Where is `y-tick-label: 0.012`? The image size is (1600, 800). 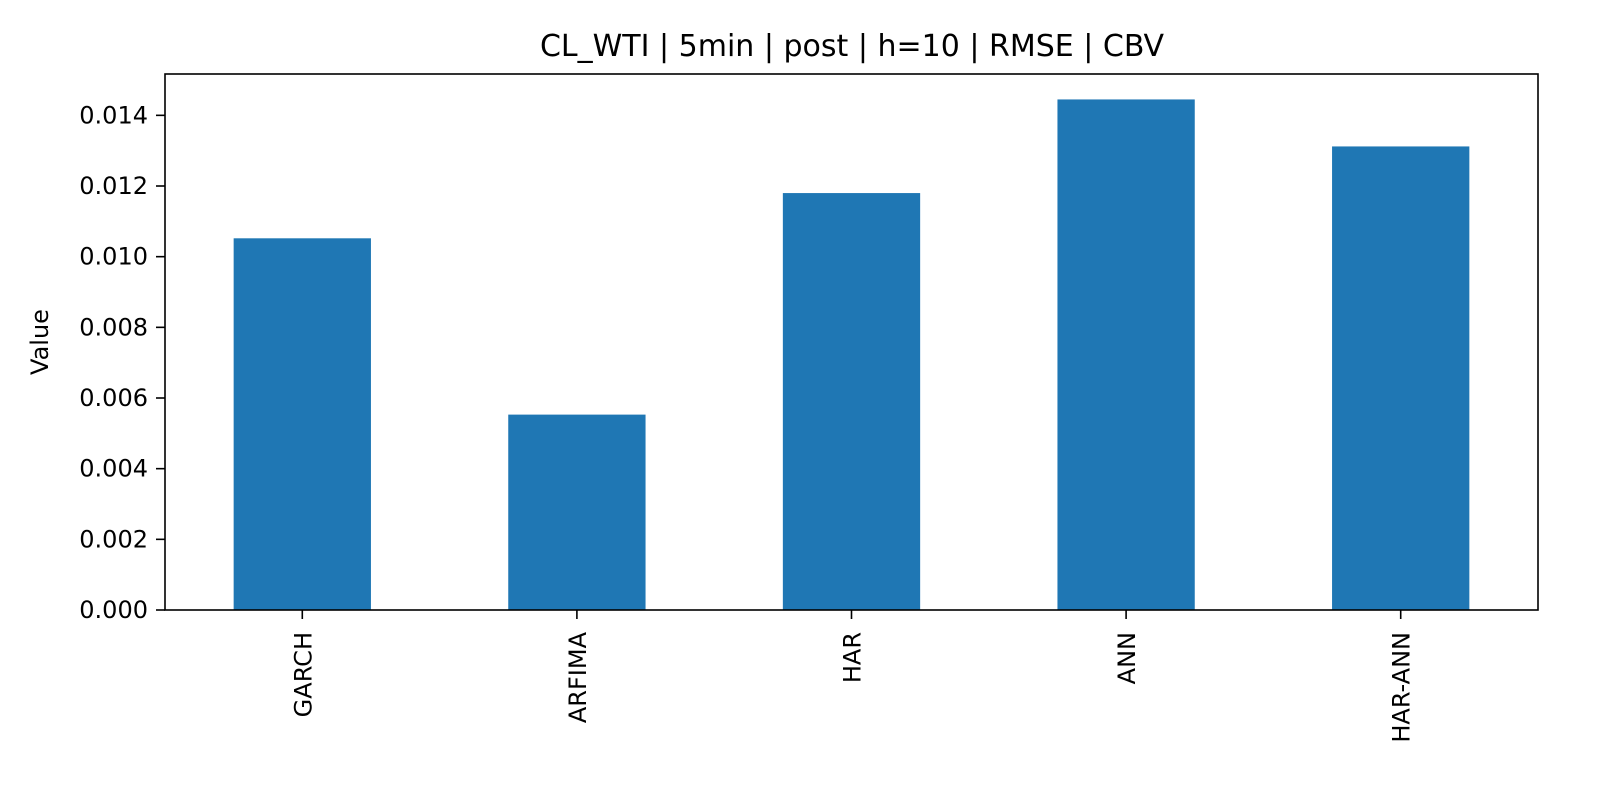 y-tick-label: 0.012 is located at coordinates (113, 186).